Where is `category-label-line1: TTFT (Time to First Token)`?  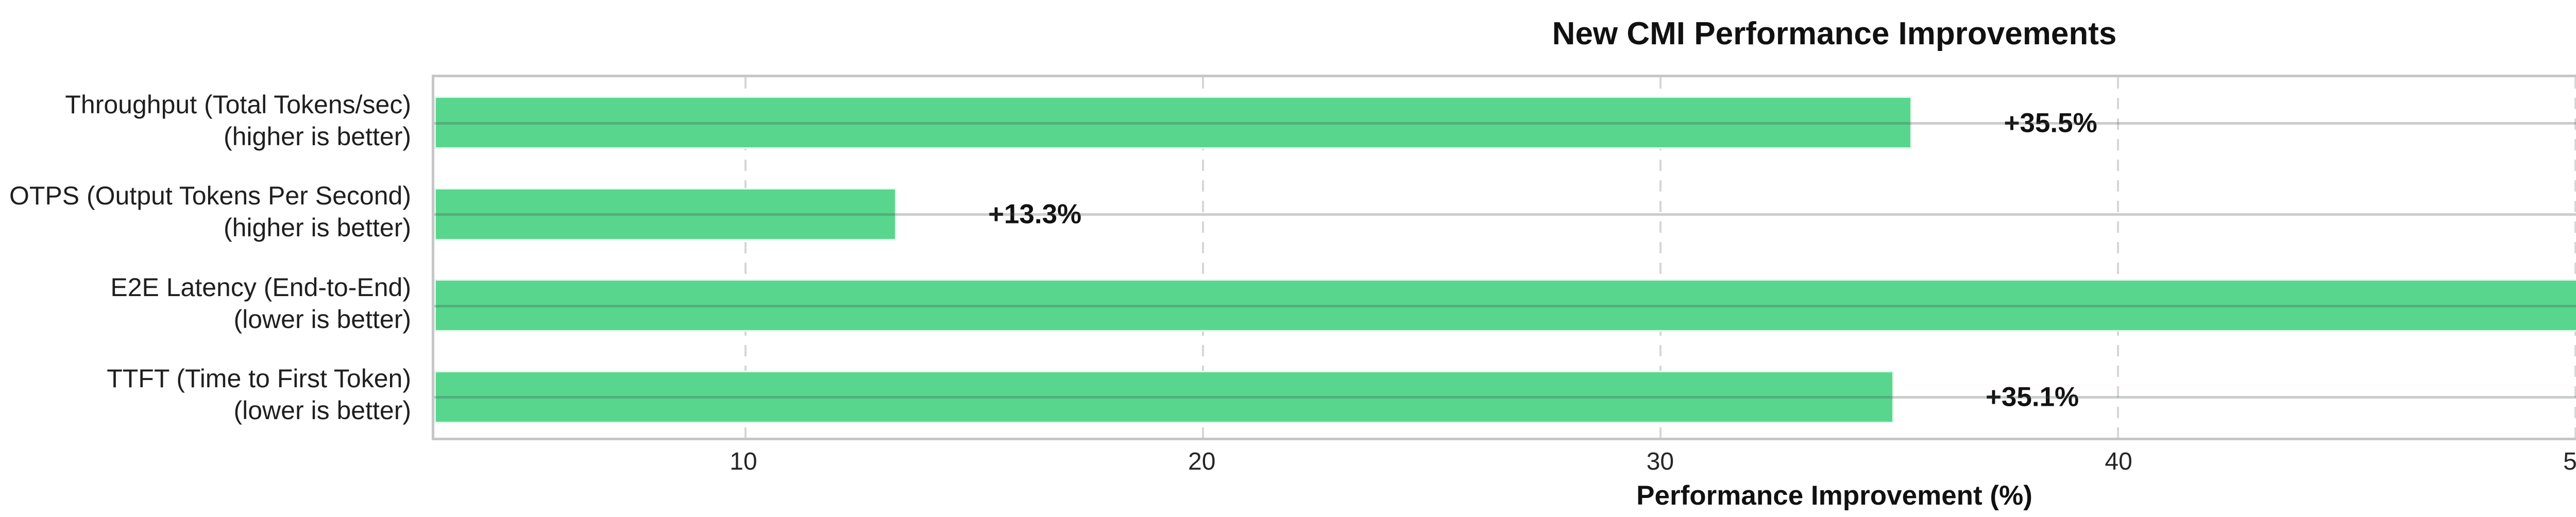
category-label-line1: TTFT (Time to First Token) is located at coordinates (259, 378).